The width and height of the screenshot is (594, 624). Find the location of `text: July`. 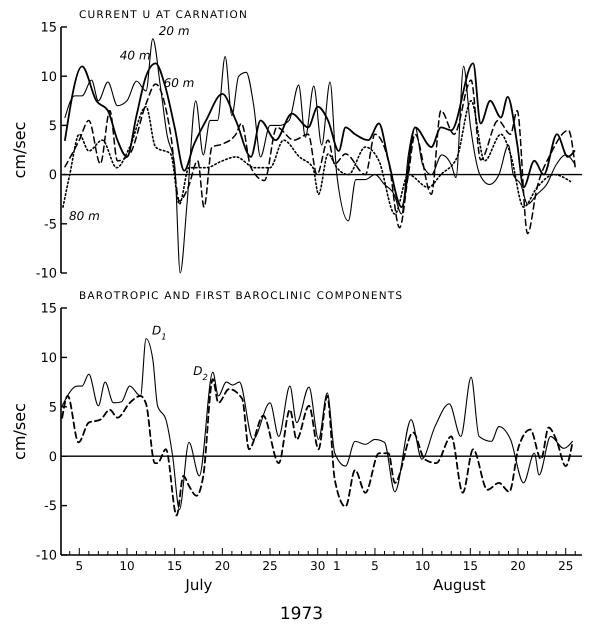

text: July is located at coordinates (198, 585).